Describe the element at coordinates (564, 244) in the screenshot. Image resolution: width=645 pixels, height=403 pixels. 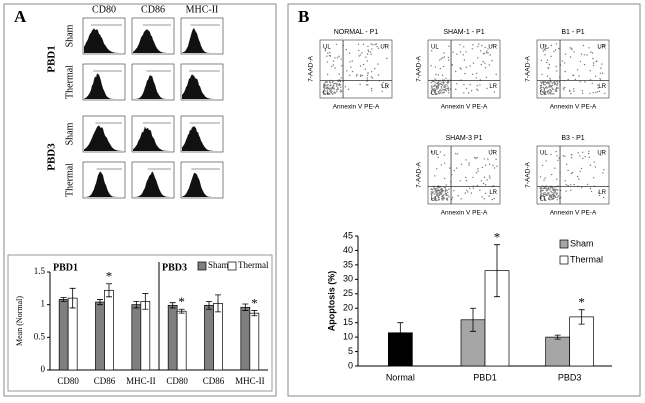
I see `legend-swatch` at that location.